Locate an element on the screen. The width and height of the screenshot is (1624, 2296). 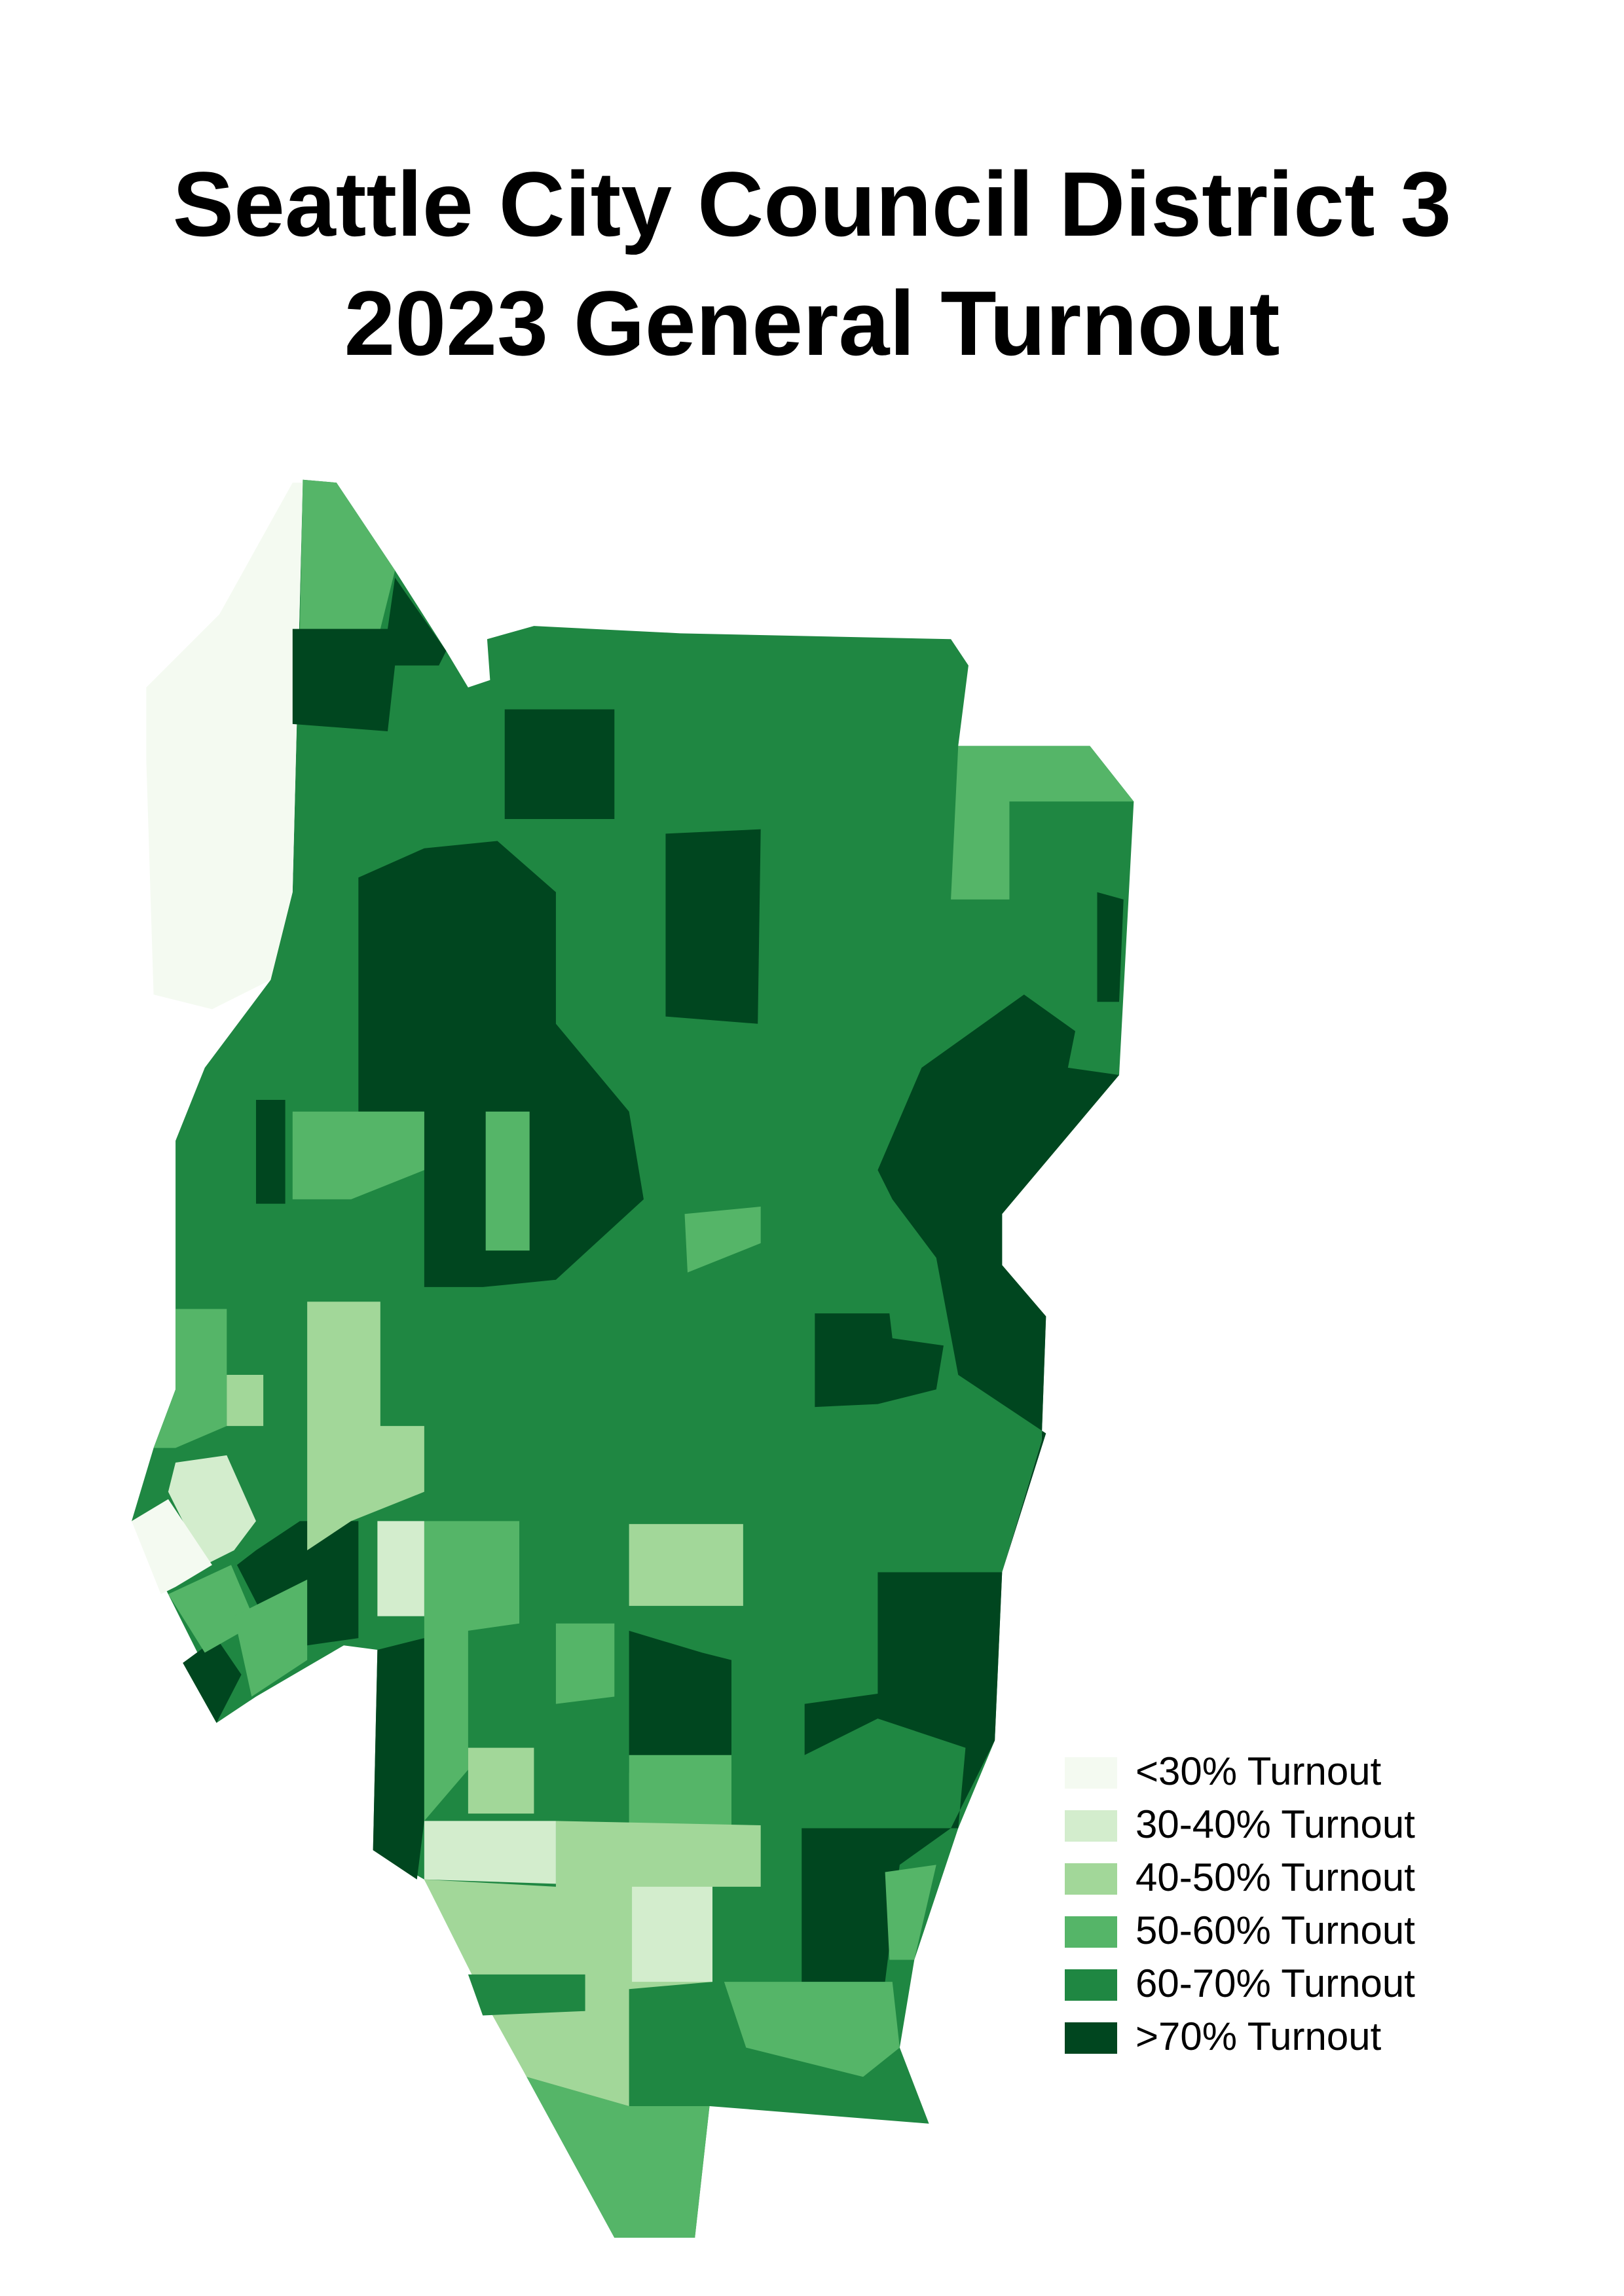
title-line: Seattle City Council District 3 is located at coordinates (812, 204).